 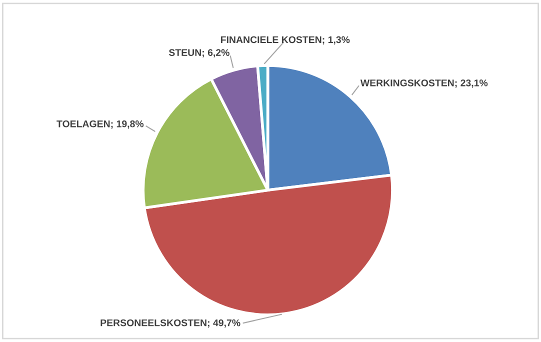 I want to click on slice-label: STEUN; 6,2%, so click(x=199, y=53).